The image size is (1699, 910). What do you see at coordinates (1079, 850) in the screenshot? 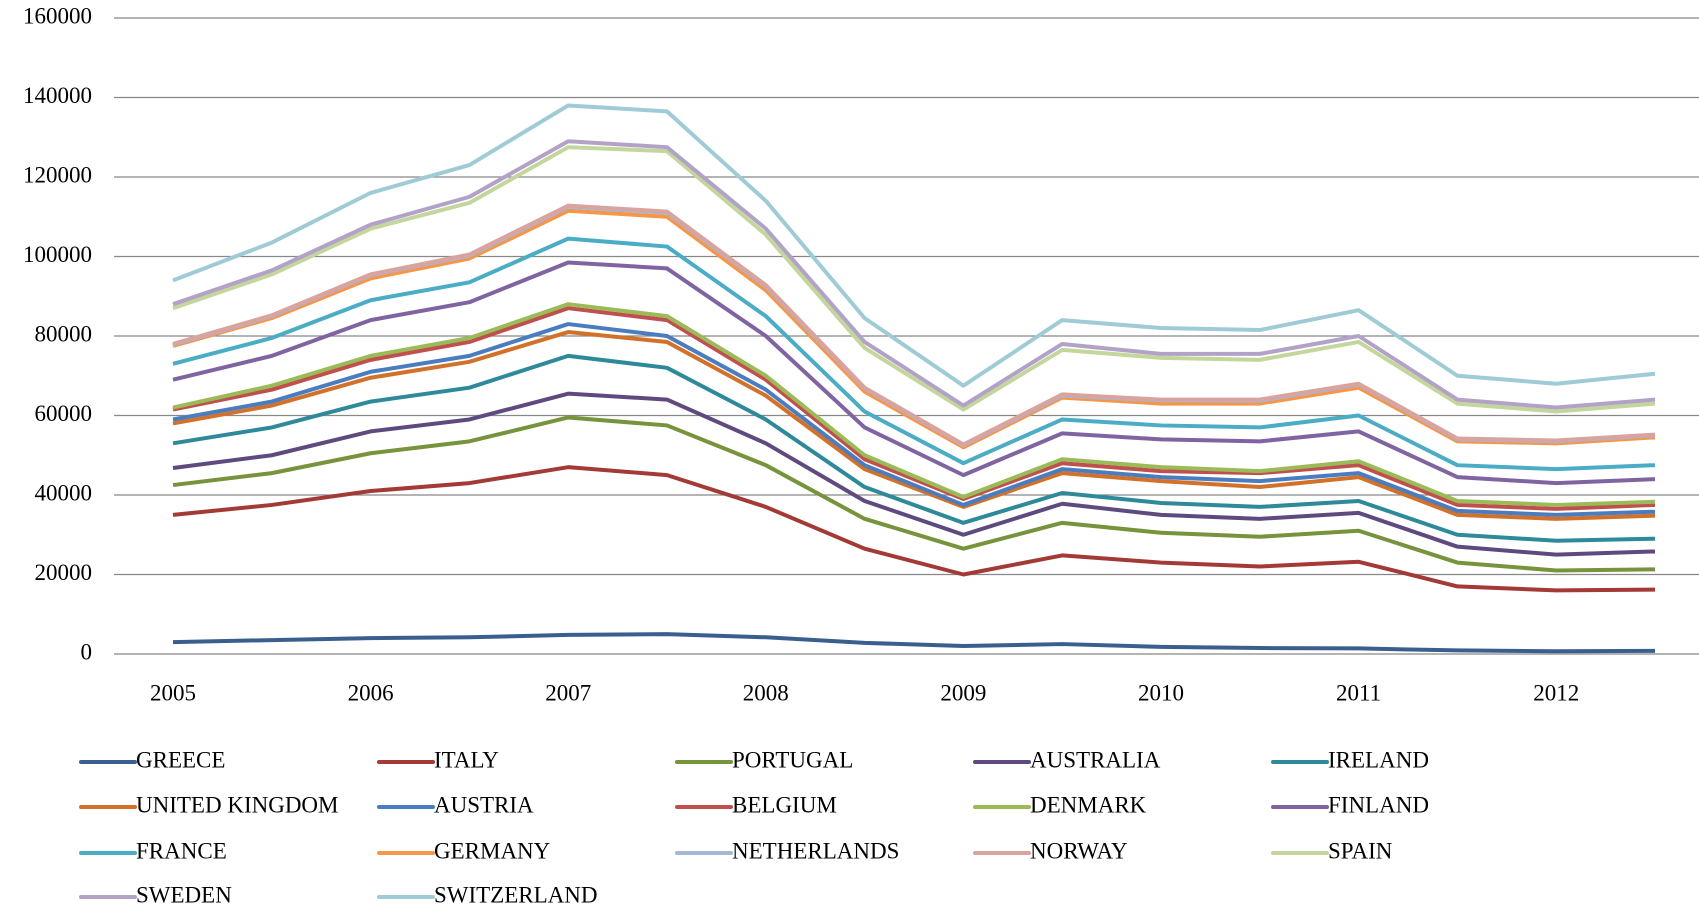
I see `legend-label: NORWAY` at bounding box center [1079, 850].